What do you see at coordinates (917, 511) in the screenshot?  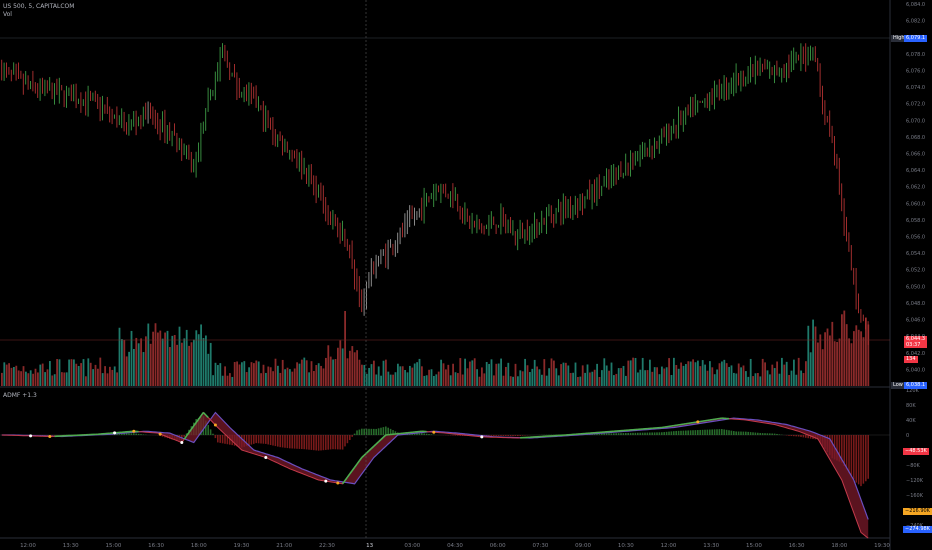 I see `admf-signal-badge: −216.90K` at bounding box center [917, 511].